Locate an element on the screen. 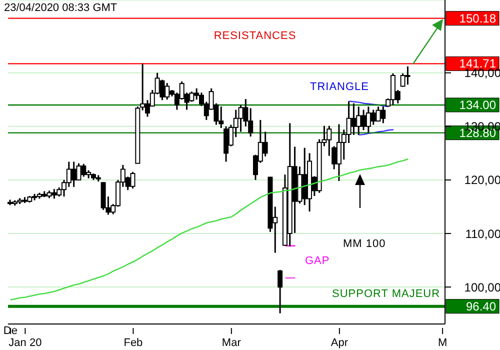 The width and height of the screenshot is (500, 350). annotation: TRIANGLE is located at coordinates (340, 87).